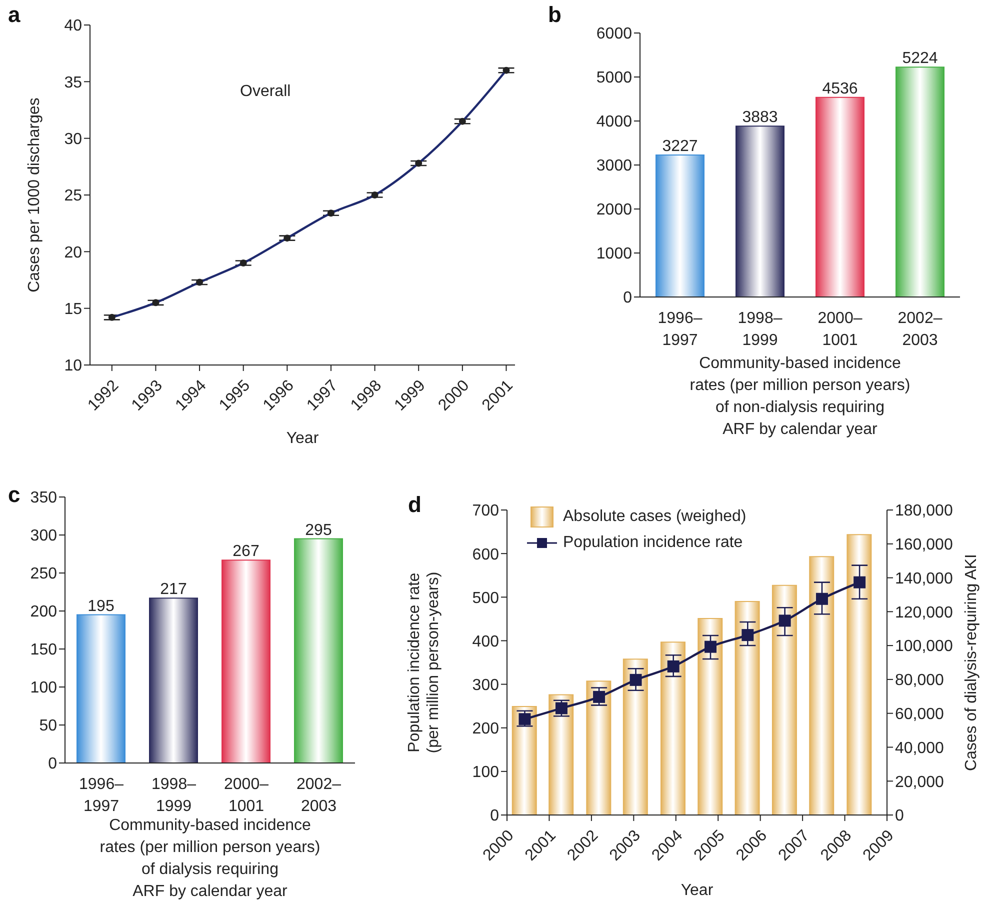 Image resolution: width=988 pixels, height=906 pixels. I want to click on y-tick-label: 10, so click(73, 366).